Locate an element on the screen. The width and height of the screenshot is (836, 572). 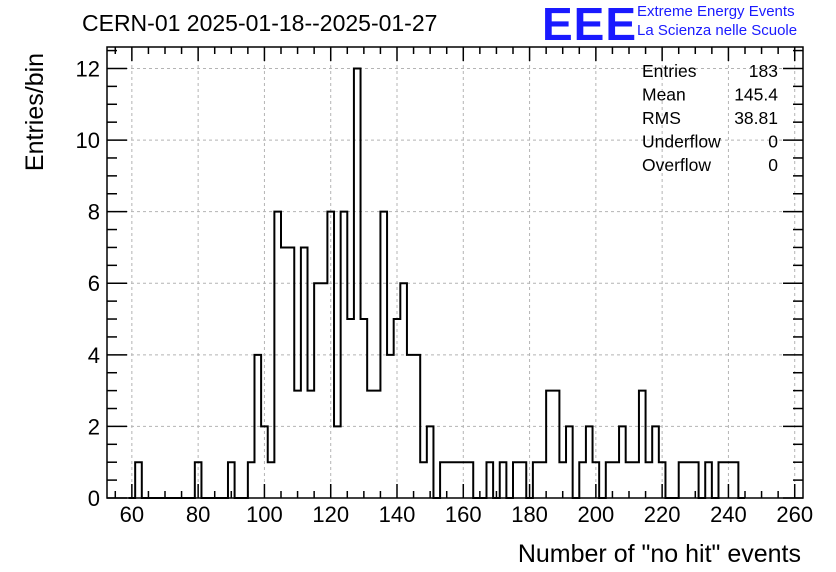
x-tick-label: 120 is located at coordinates (330, 514).